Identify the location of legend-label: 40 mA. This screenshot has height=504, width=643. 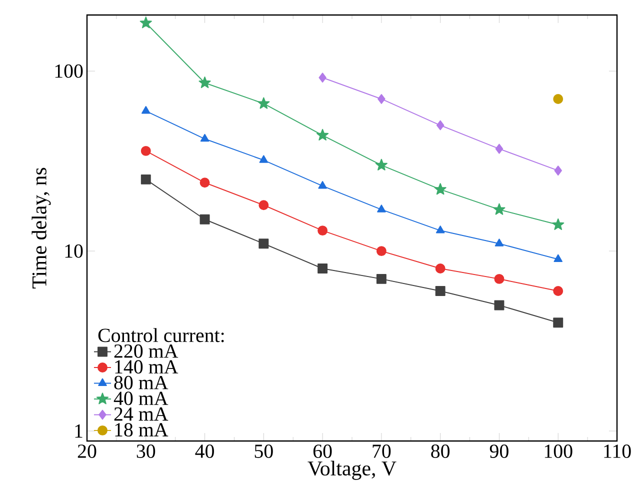
(141, 399).